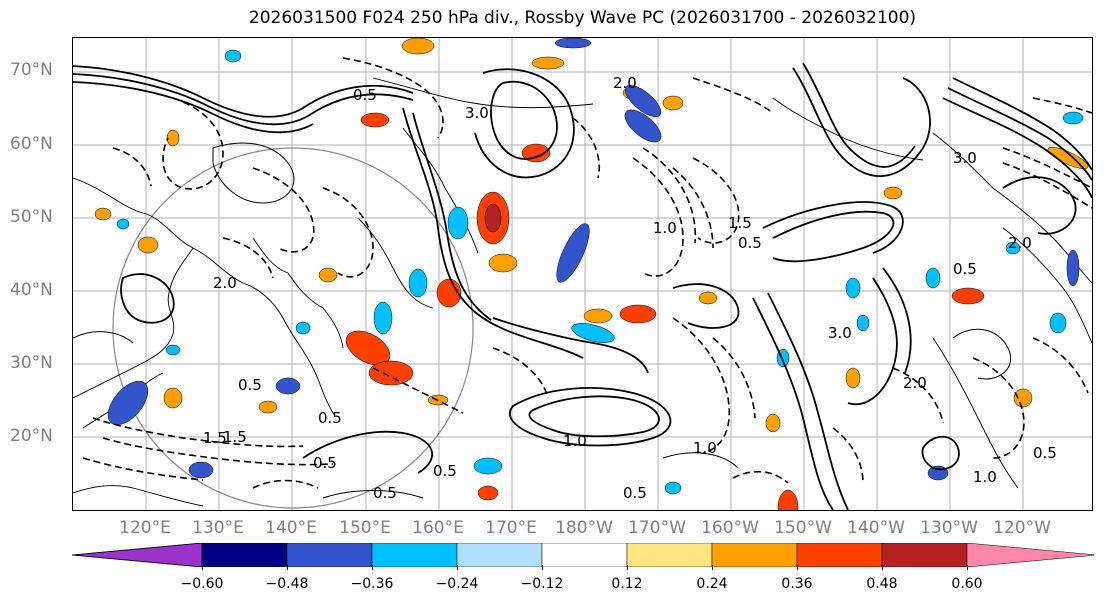 The height and width of the screenshot is (604, 1105). What do you see at coordinates (797, 584) in the screenshot?
I see `colorbar-tick-label: 0.36` at bounding box center [797, 584].